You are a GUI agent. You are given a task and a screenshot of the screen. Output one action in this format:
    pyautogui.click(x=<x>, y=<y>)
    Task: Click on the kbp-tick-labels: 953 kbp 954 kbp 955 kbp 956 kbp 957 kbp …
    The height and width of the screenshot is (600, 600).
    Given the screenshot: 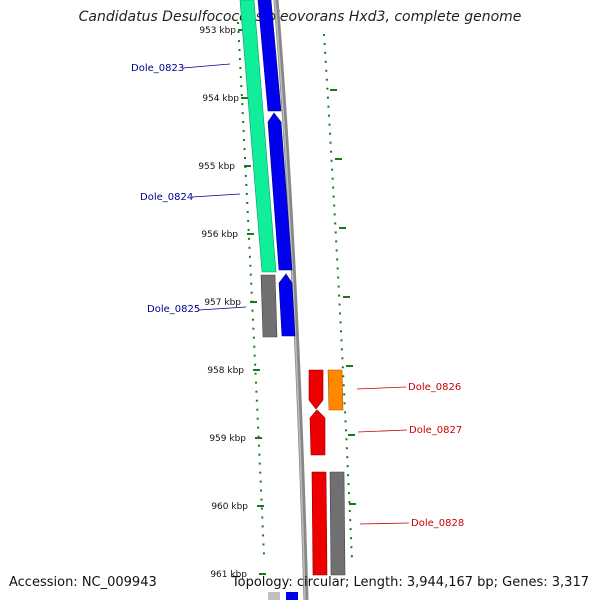 What is the action you would take?
    pyautogui.click(x=223, y=303)
    